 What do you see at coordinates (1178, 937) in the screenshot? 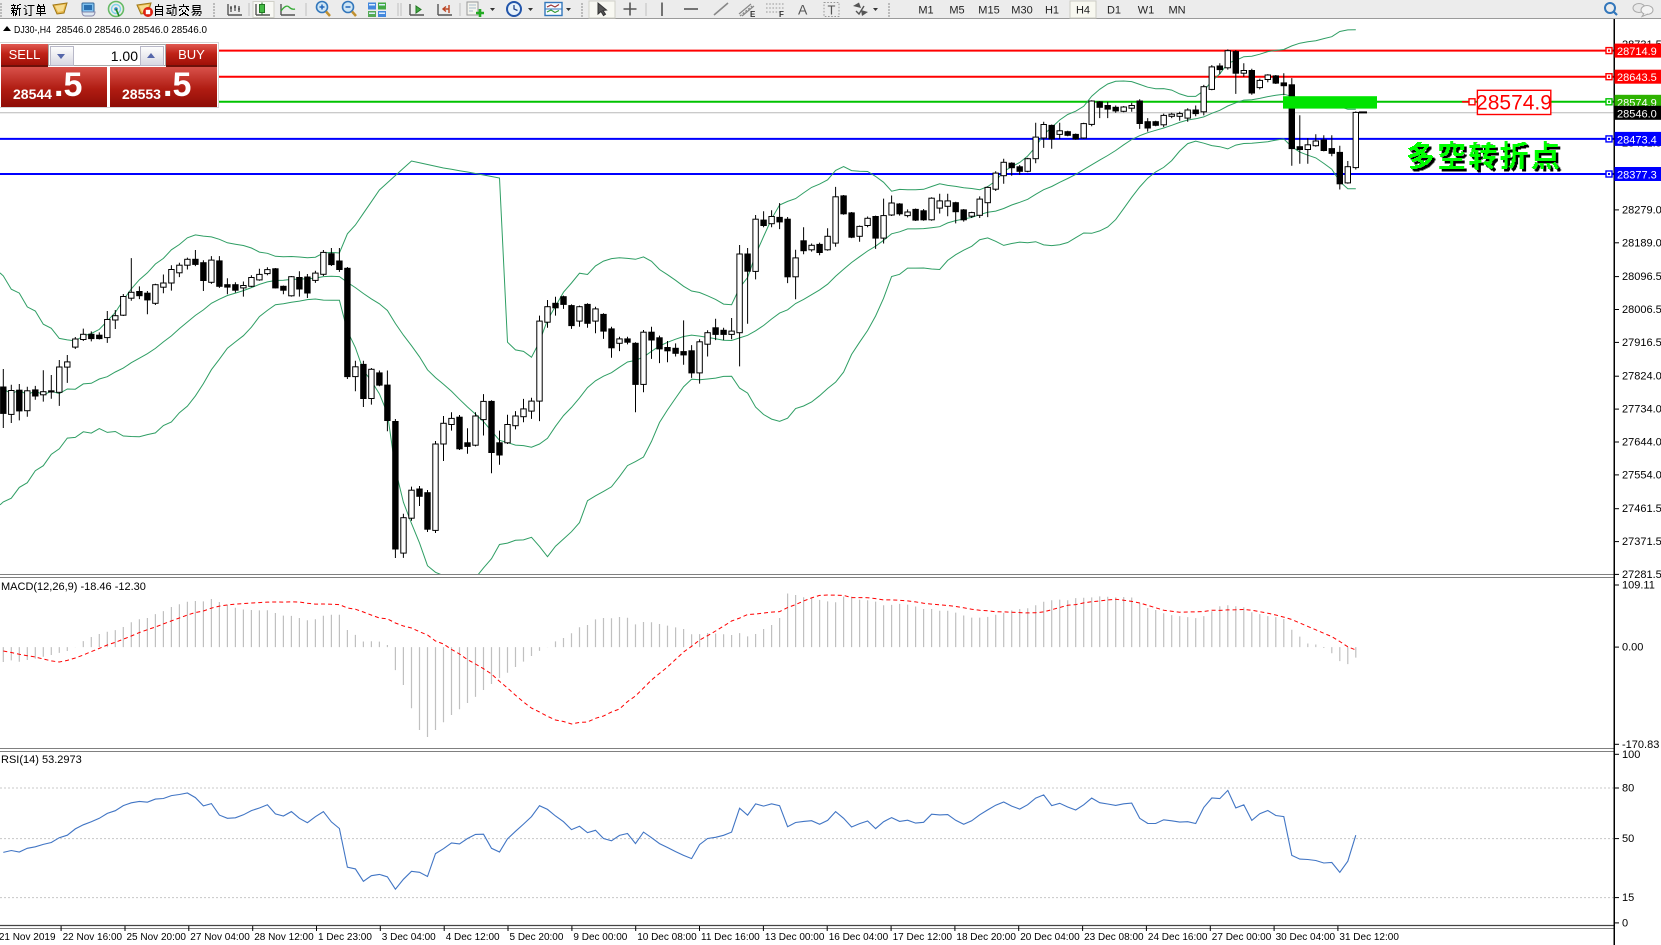
I see `svg-text: 24 Dec 16:00` at bounding box center [1178, 937].